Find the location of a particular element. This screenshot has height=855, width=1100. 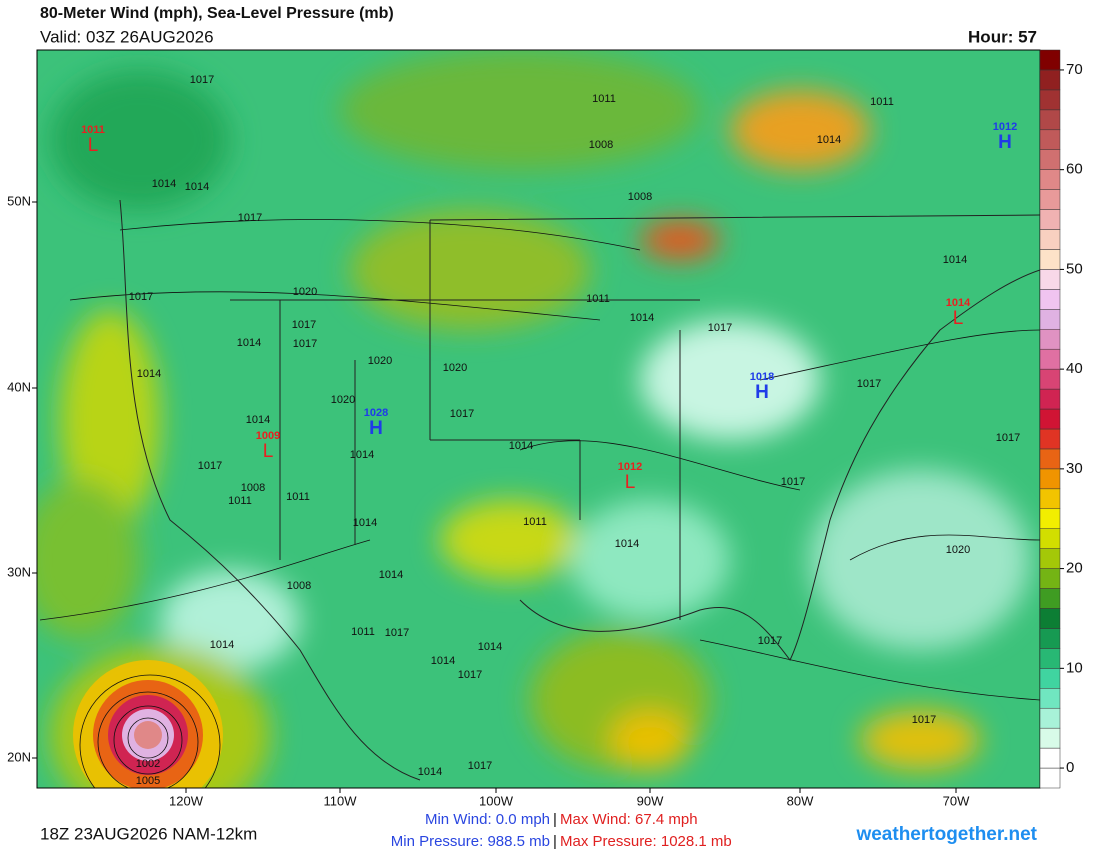

colorbar-label: 50 is located at coordinates (1074, 268).